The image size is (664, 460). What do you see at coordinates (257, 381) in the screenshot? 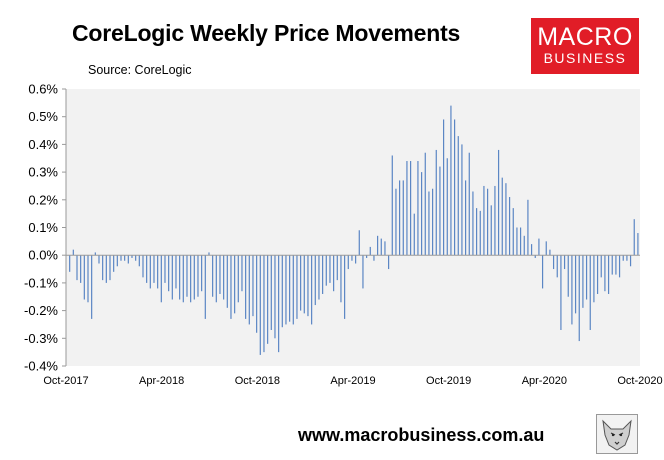
I see `x-tick-label: Oct-2018` at bounding box center [257, 381].